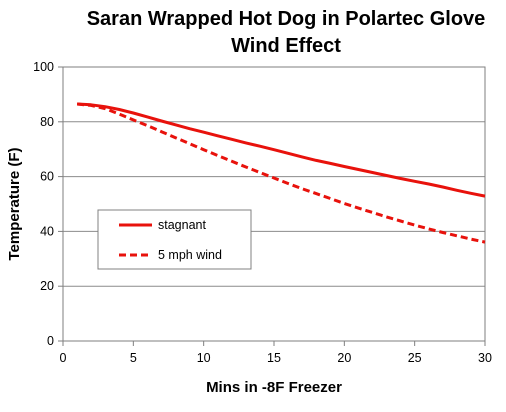 The width and height of the screenshot is (506, 412). What do you see at coordinates (47, 122) in the screenshot?
I see `y-tick-label: 80` at bounding box center [47, 122].